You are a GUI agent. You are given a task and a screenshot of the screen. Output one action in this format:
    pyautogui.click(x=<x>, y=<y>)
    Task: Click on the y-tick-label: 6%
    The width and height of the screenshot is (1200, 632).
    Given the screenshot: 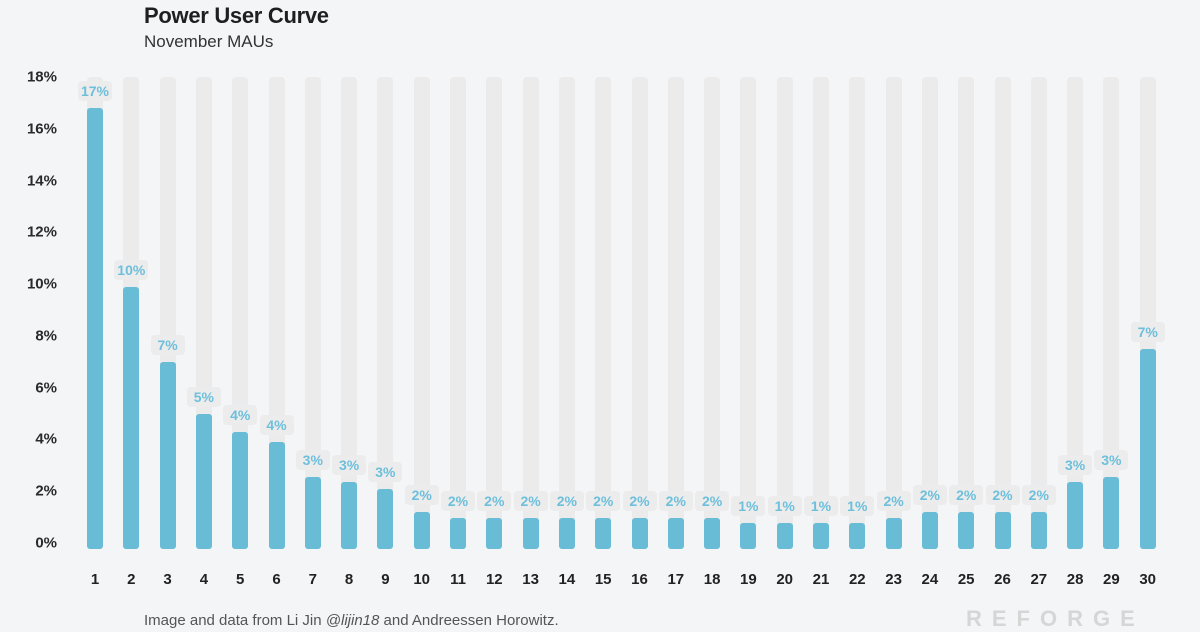 What is the action you would take?
    pyautogui.click(x=46, y=388)
    